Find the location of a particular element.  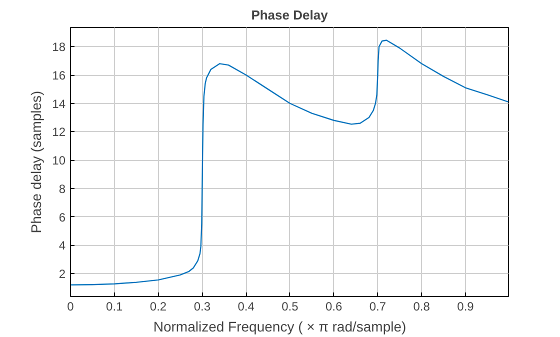

y-tick-label: 2 is located at coordinates (62, 274).